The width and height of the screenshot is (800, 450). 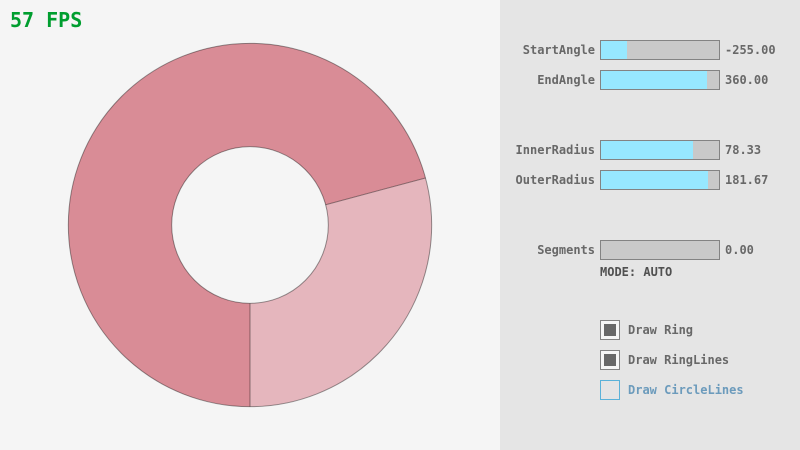 I want to click on checkbox-draw-circlelines: Draw CircleLines, so click(x=672, y=390).